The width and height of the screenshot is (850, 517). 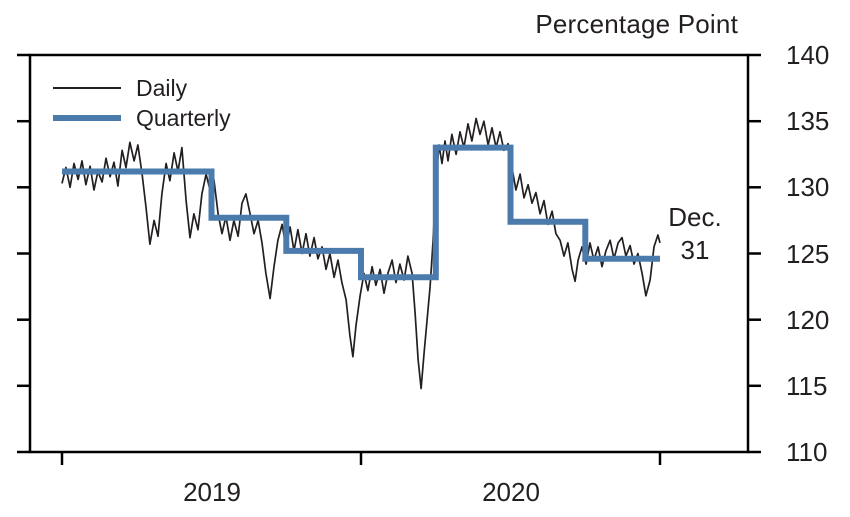 What do you see at coordinates (183, 117) in the screenshot?
I see `legend-label-quarterly: Quarterly` at bounding box center [183, 117].